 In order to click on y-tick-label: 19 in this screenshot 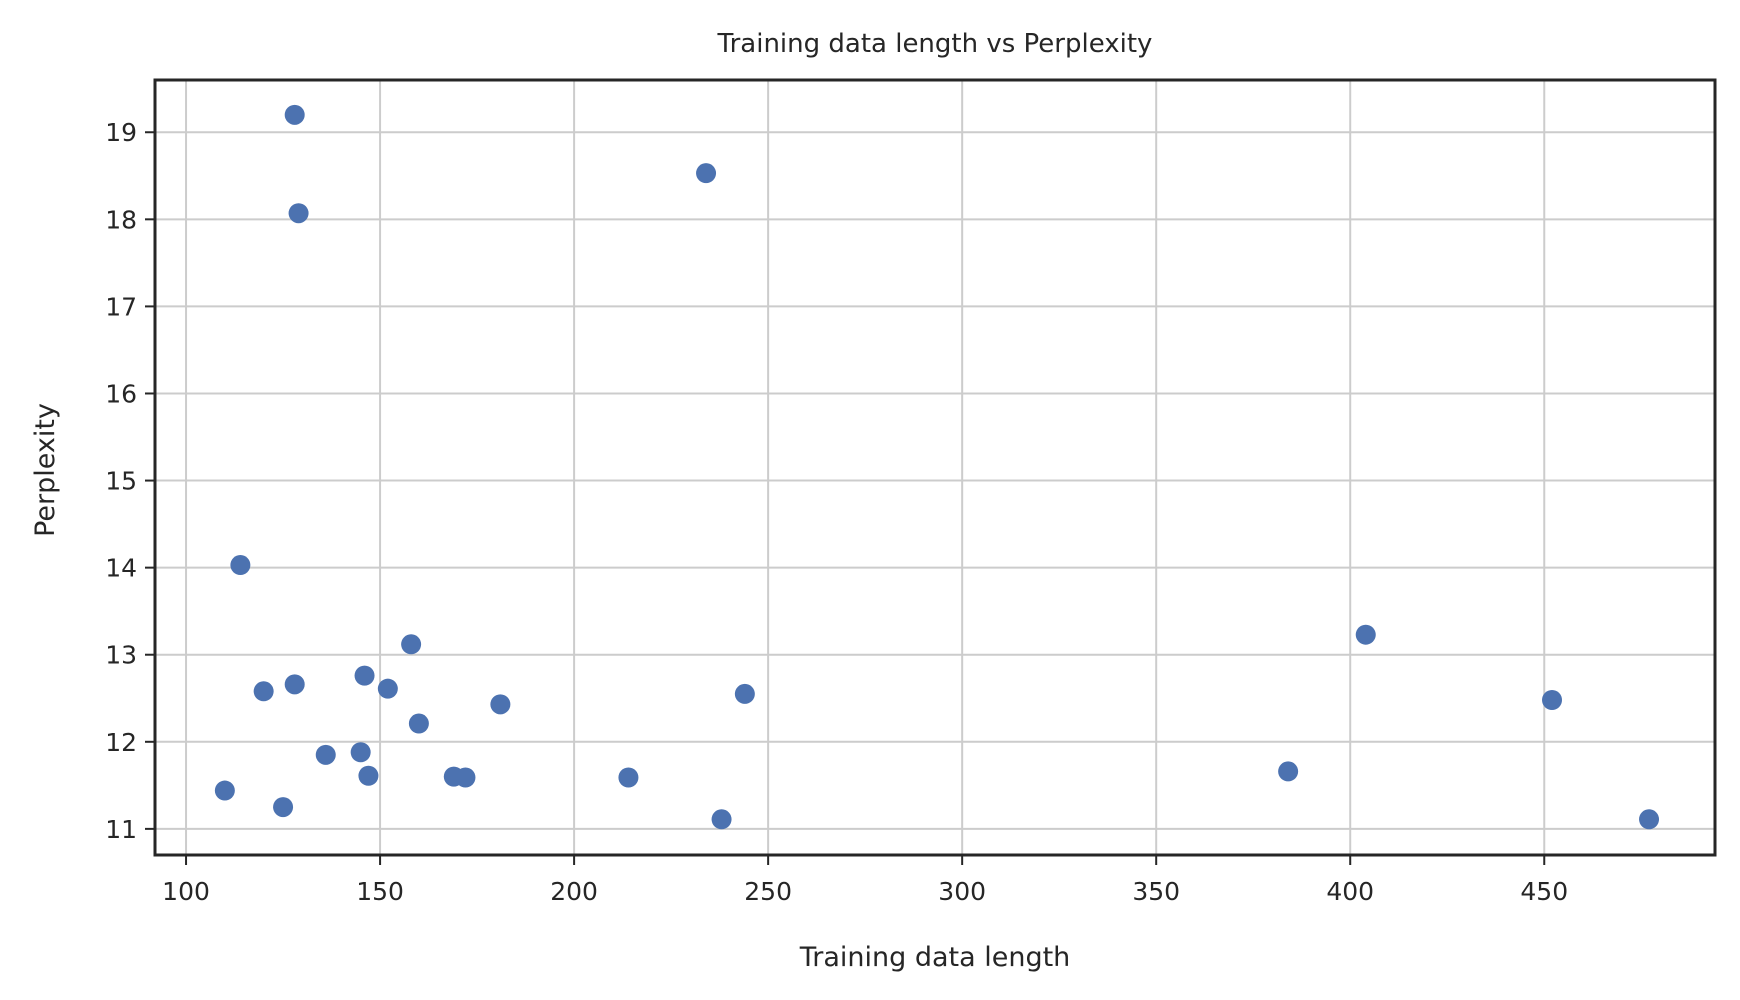, I will do `click(121, 132)`.